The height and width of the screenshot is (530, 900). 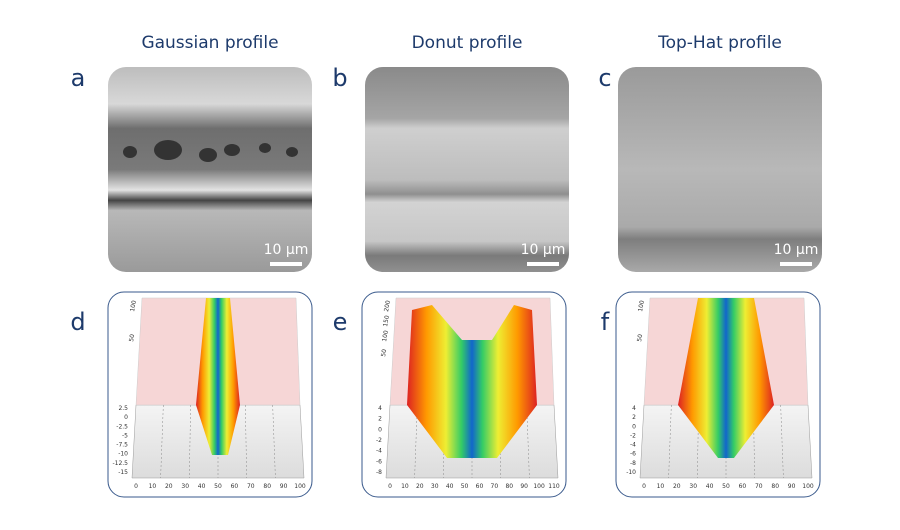 What do you see at coordinates (123, 408) in the screenshot?
I see `z-tick-label: 2.5` at bounding box center [123, 408].